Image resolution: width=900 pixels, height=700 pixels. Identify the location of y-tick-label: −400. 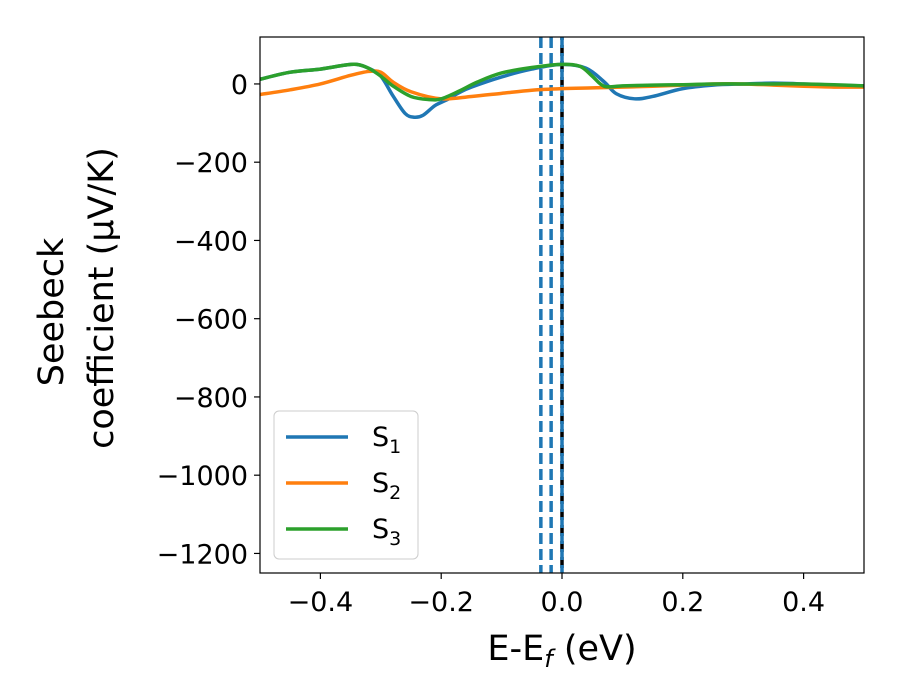
(211, 241).